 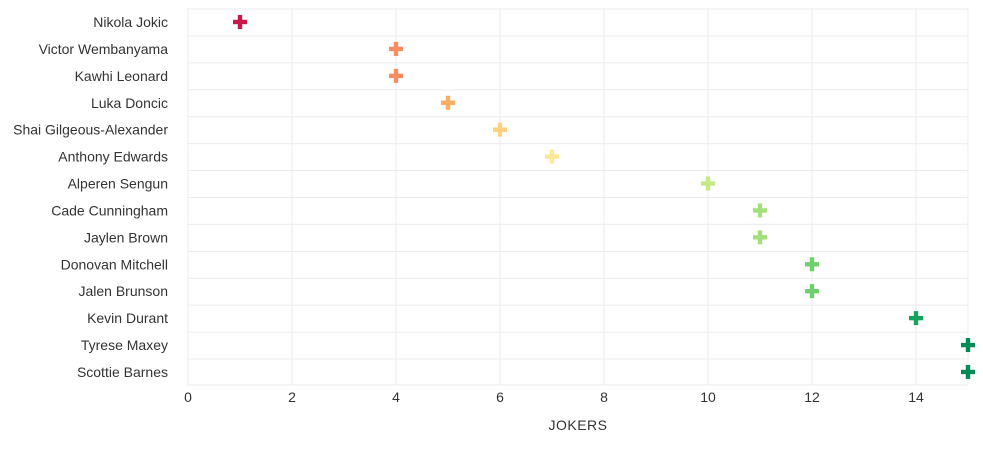 I want to click on x-axis-title: JOKERS, so click(x=577, y=425).